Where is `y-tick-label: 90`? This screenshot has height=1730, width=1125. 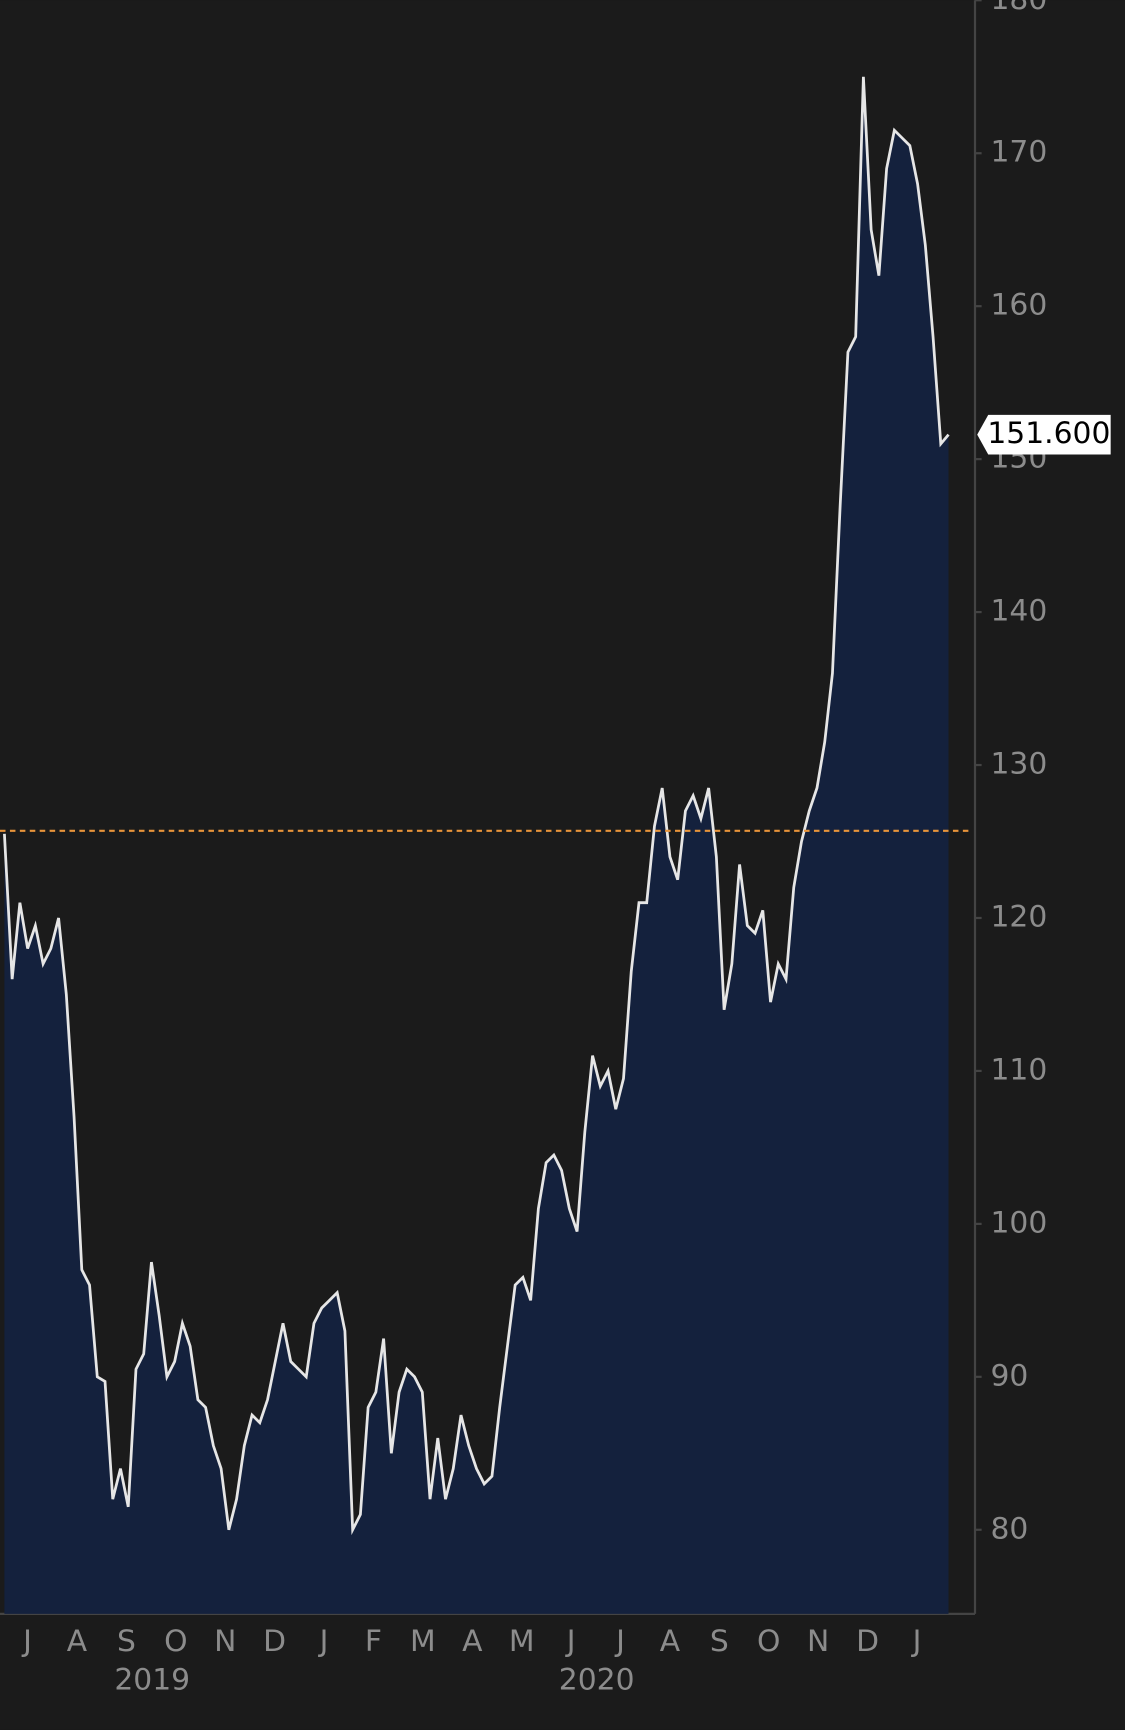 y-tick-label: 90 is located at coordinates (1009, 1375).